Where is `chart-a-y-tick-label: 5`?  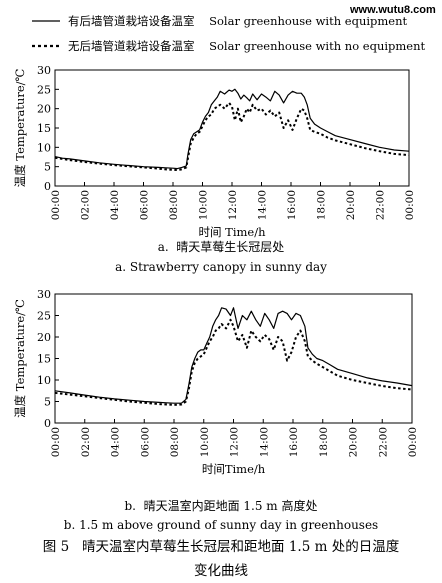
chart-a-y-tick-label: 5 is located at coordinates (47, 167).